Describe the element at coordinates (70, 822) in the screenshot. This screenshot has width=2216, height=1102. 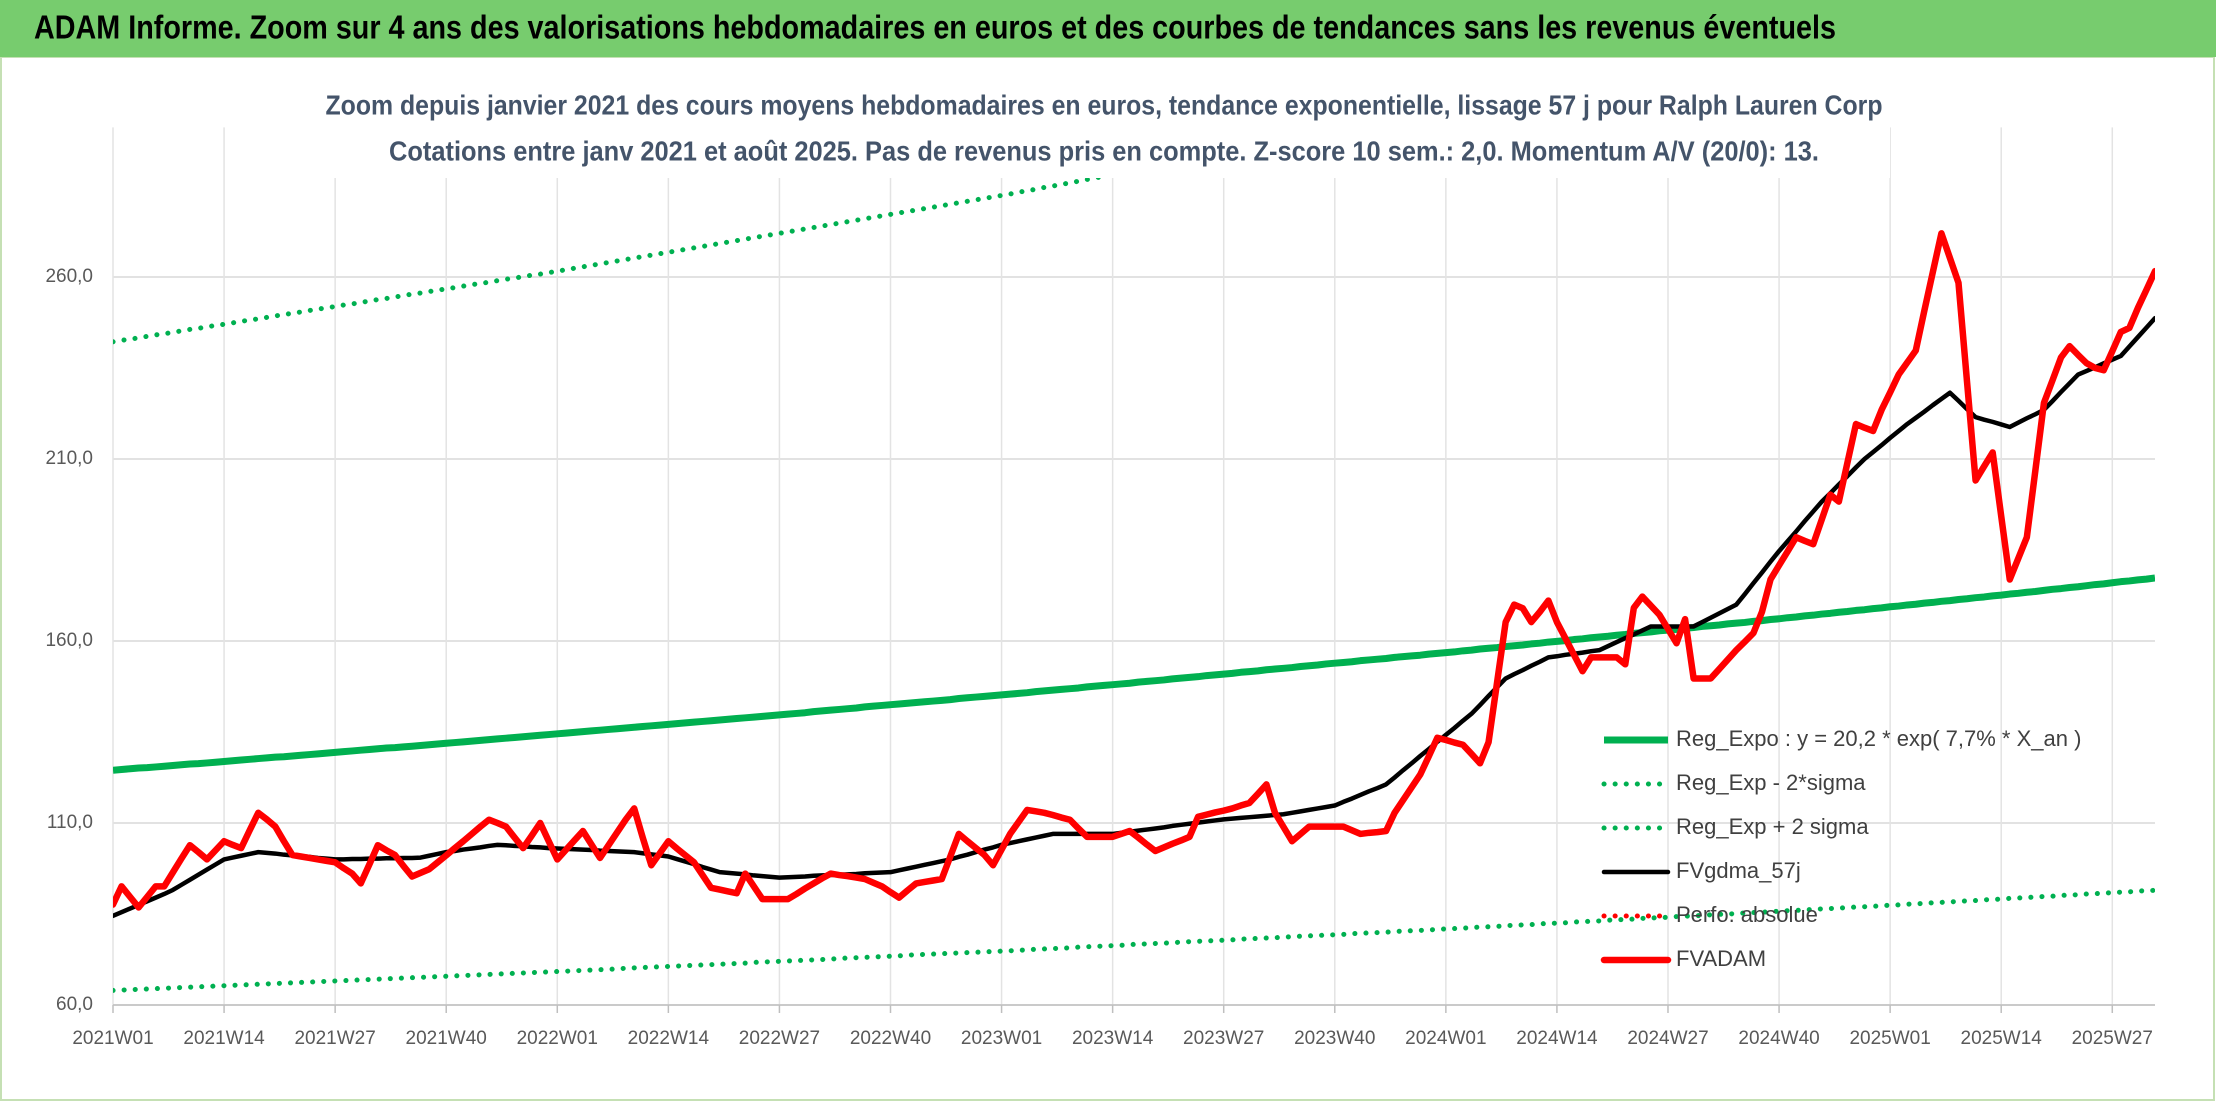
I see `y-tick-label: 110,0` at that location.